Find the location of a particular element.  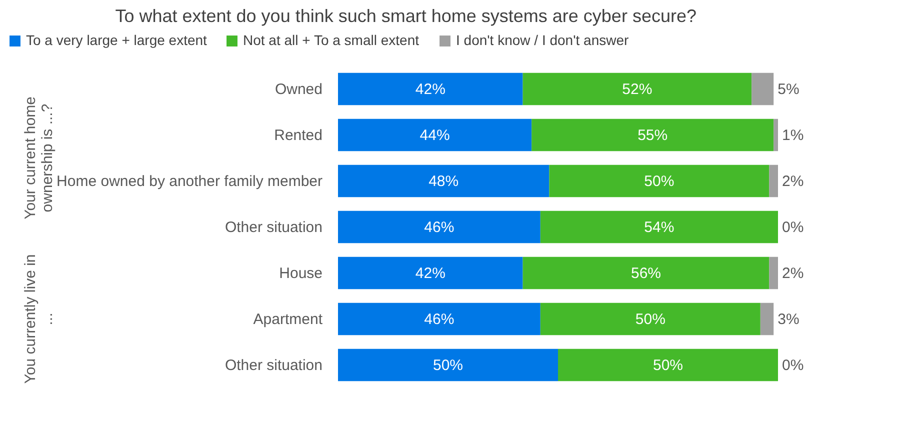

legend-label: I don't know / I don't answer is located at coordinates (542, 40).